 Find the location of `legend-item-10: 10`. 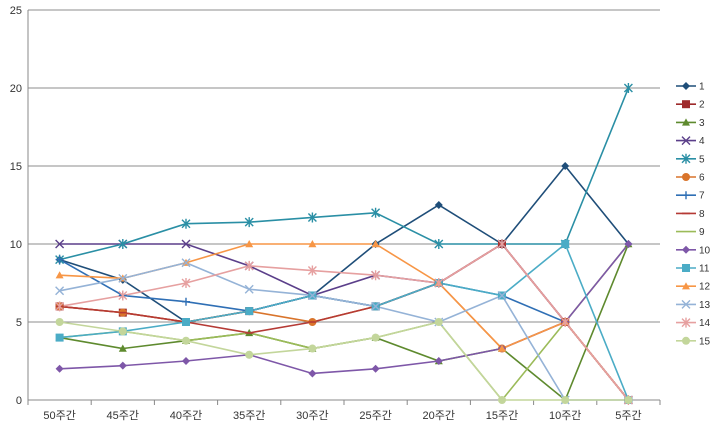

legend-item-10: 10 is located at coordinates (693, 250).